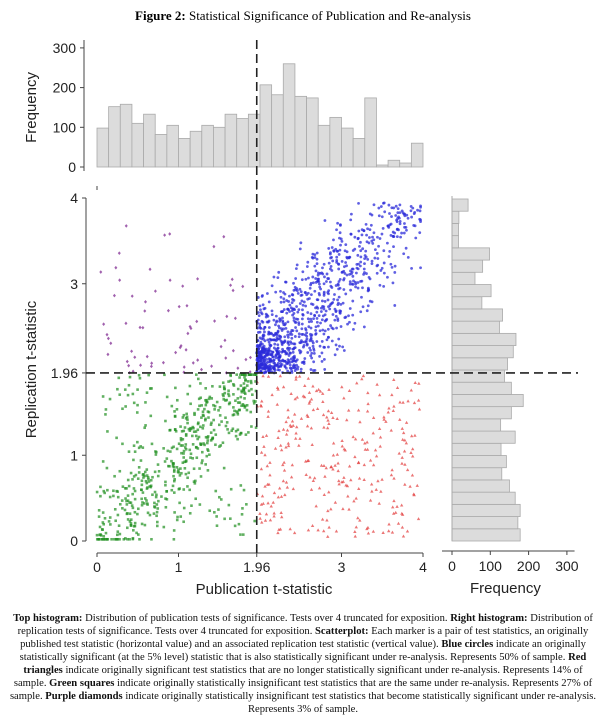 The width and height of the screenshot is (606, 728). What do you see at coordinates (84, 696) in the screenshot?
I see `caption-purple-label: Purple diamonds` at bounding box center [84, 696].